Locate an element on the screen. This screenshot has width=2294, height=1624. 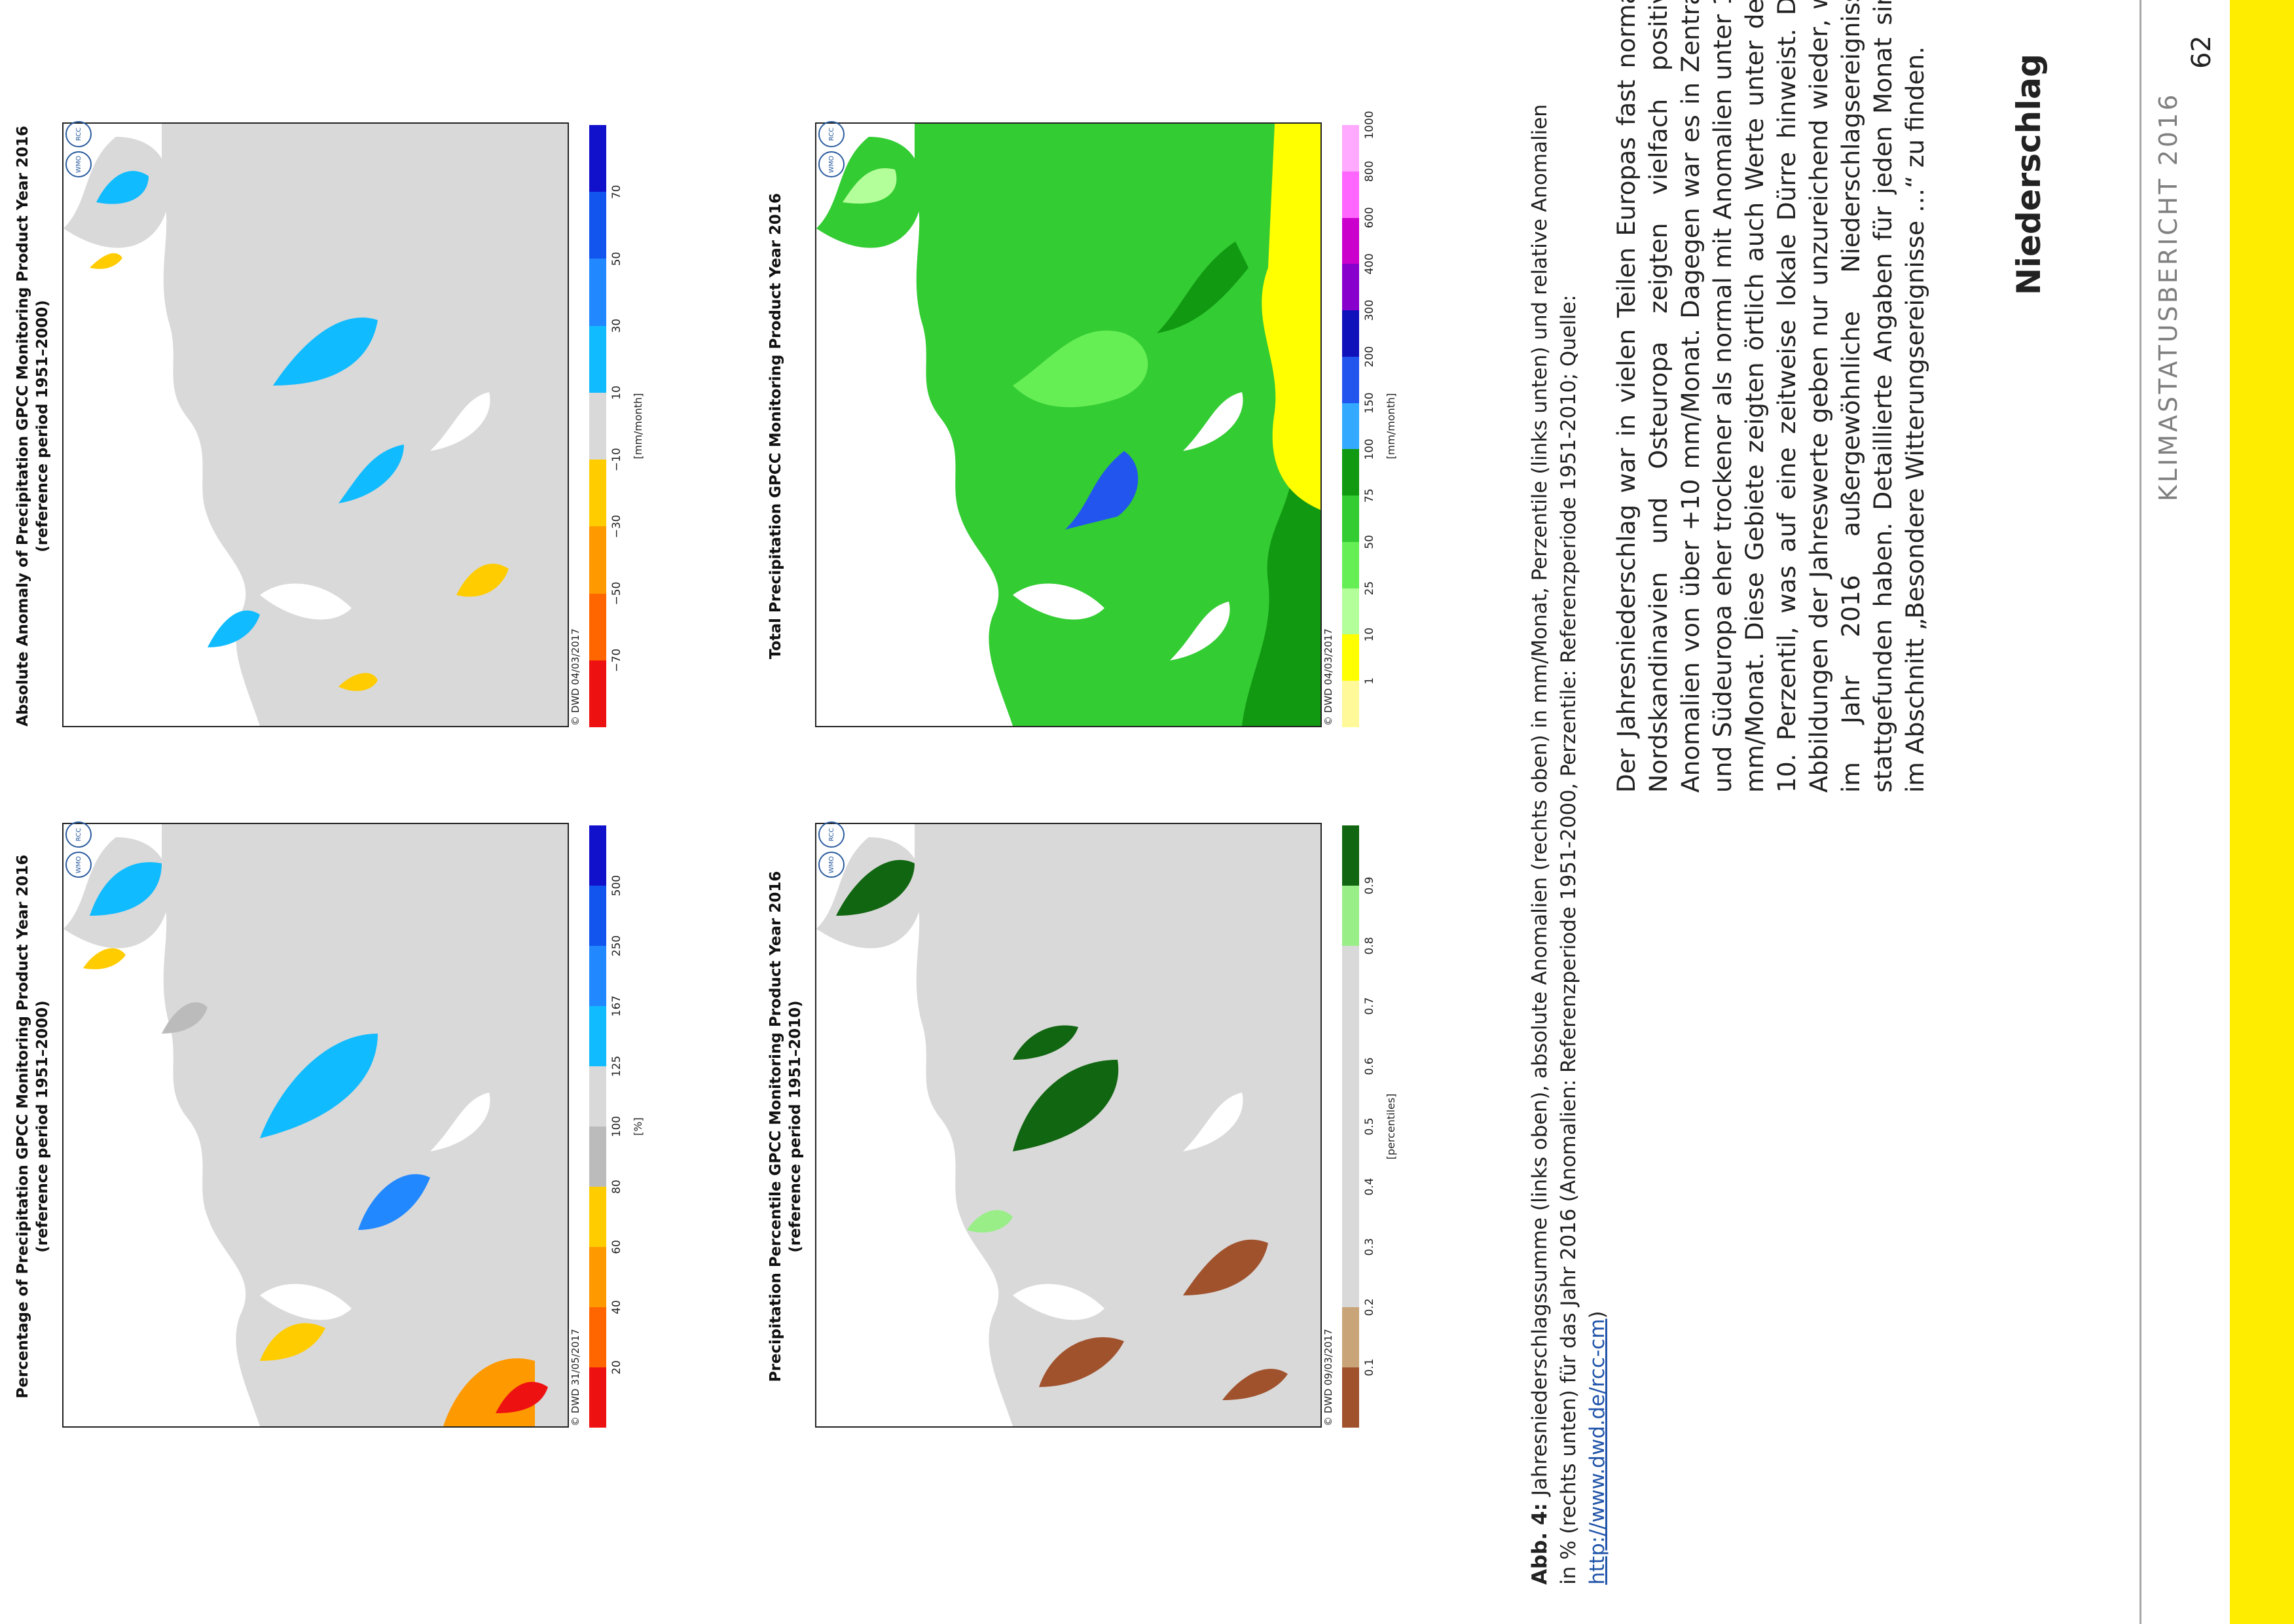
header-divider is located at coordinates (2140, 812).